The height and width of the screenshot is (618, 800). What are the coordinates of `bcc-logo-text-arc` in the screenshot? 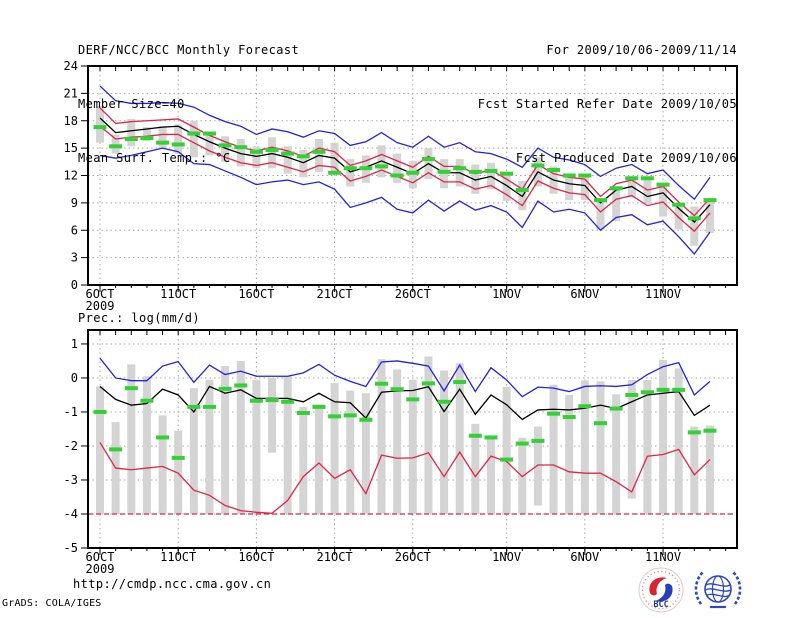 It's located at (661, 590).